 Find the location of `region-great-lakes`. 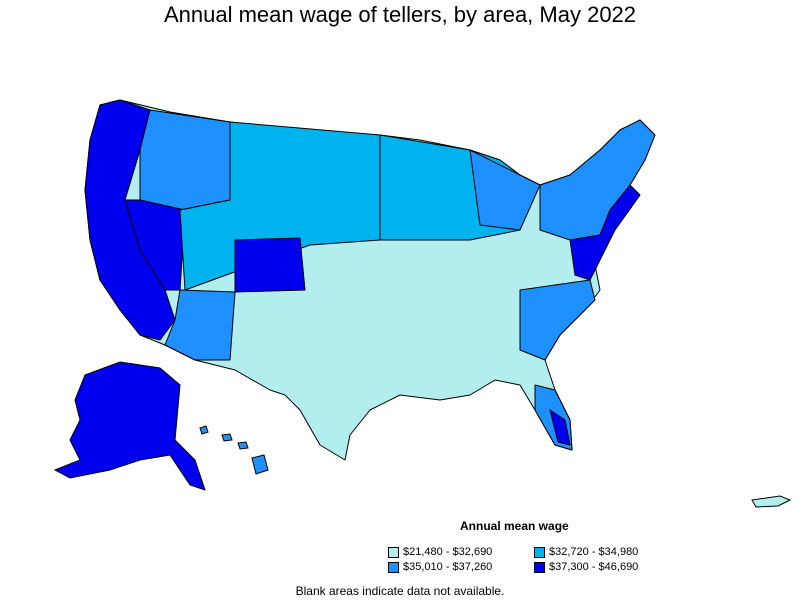

region-great-lakes is located at coordinates (505, 190).